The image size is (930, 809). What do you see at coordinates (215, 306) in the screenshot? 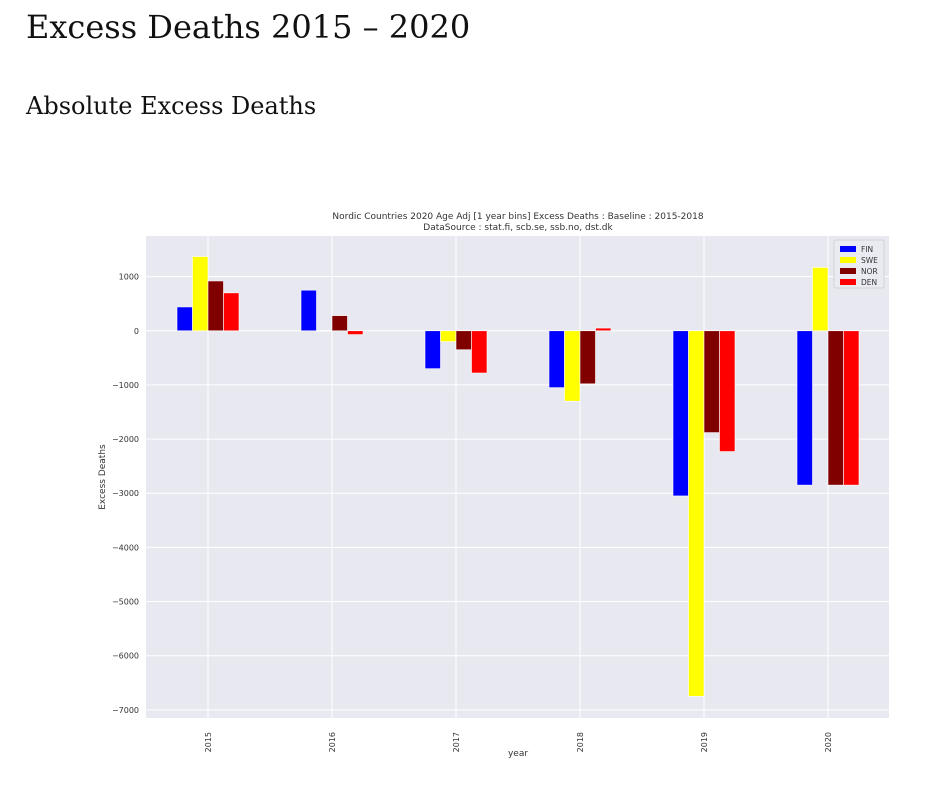
I see `bar-nor-2015` at bounding box center [215, 306].